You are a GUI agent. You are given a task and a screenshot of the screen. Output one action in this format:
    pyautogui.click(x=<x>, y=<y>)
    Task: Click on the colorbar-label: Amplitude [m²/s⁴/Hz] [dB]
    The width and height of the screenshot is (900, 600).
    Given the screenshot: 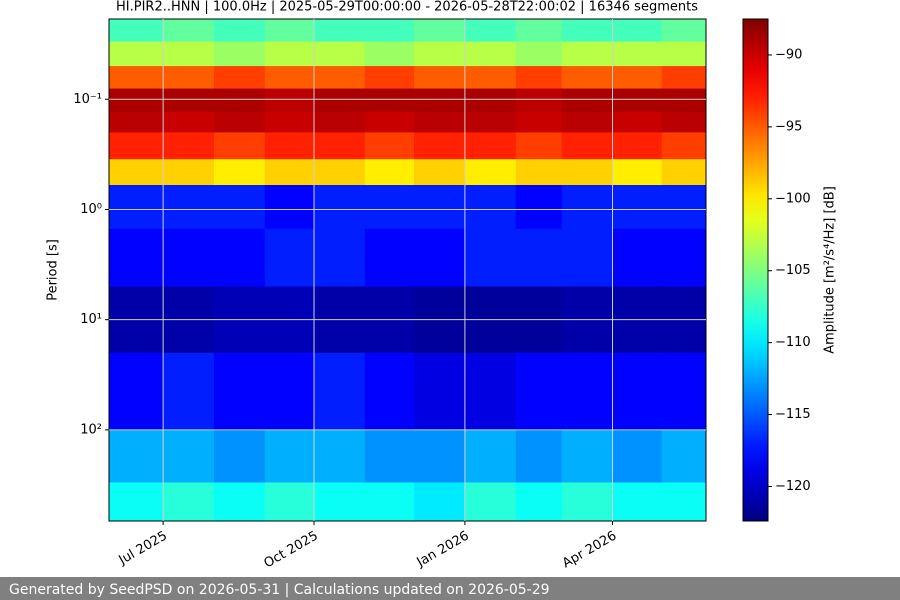 What is the action you would take?
    pyautogui.click(x=830, y=270)
    